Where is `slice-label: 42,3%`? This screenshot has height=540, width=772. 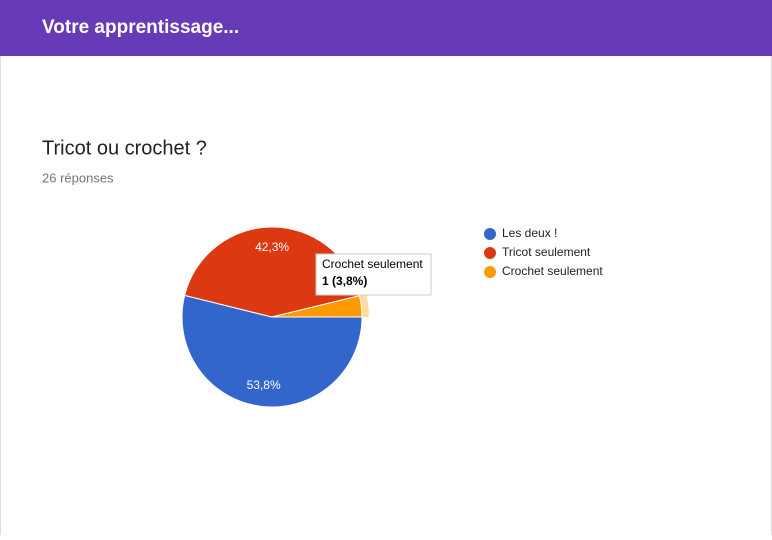 slice-label: 42,3% is located at coordinates (272, 247).